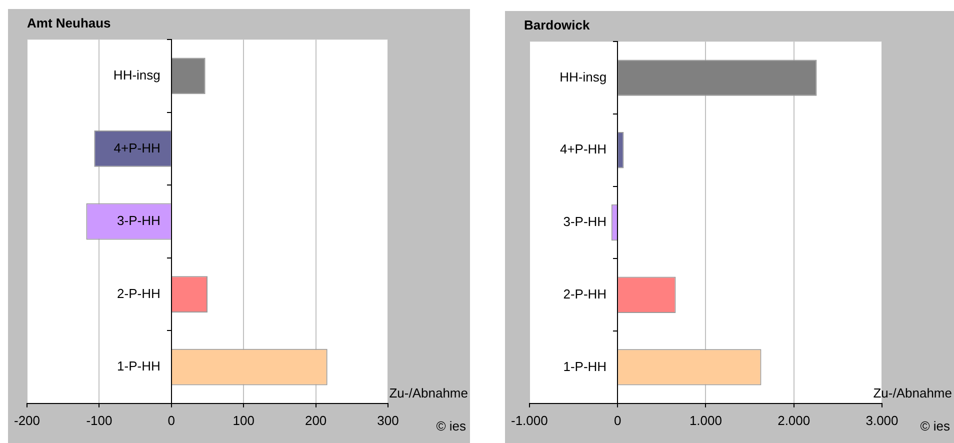 The image size is (954, 443). I want to click on x-tick-label: 2.000, so click(794, 420).